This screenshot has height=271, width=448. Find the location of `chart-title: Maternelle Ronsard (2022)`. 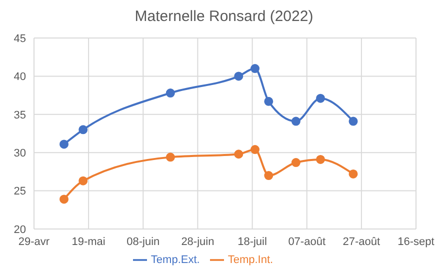

chart-title: Maternelle Ronsard (2022) is located at coordinates (224, 17).